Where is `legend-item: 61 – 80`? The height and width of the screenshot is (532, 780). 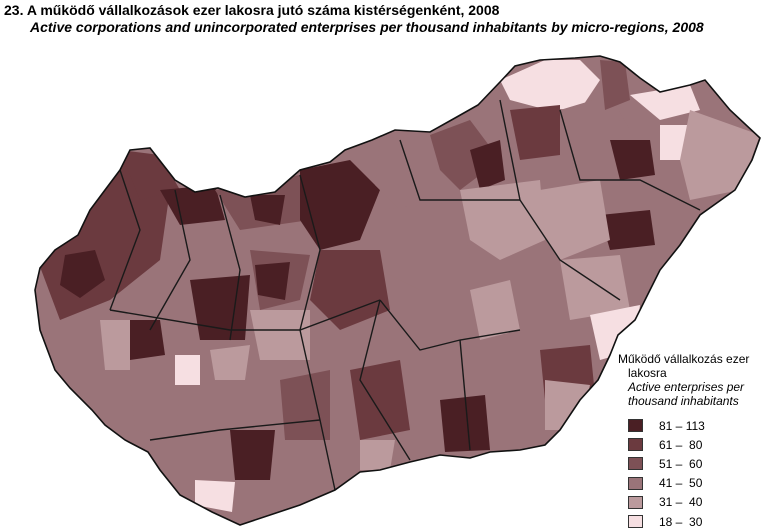
legend-item: 61 – 80 is located at coordinates (703, 444).